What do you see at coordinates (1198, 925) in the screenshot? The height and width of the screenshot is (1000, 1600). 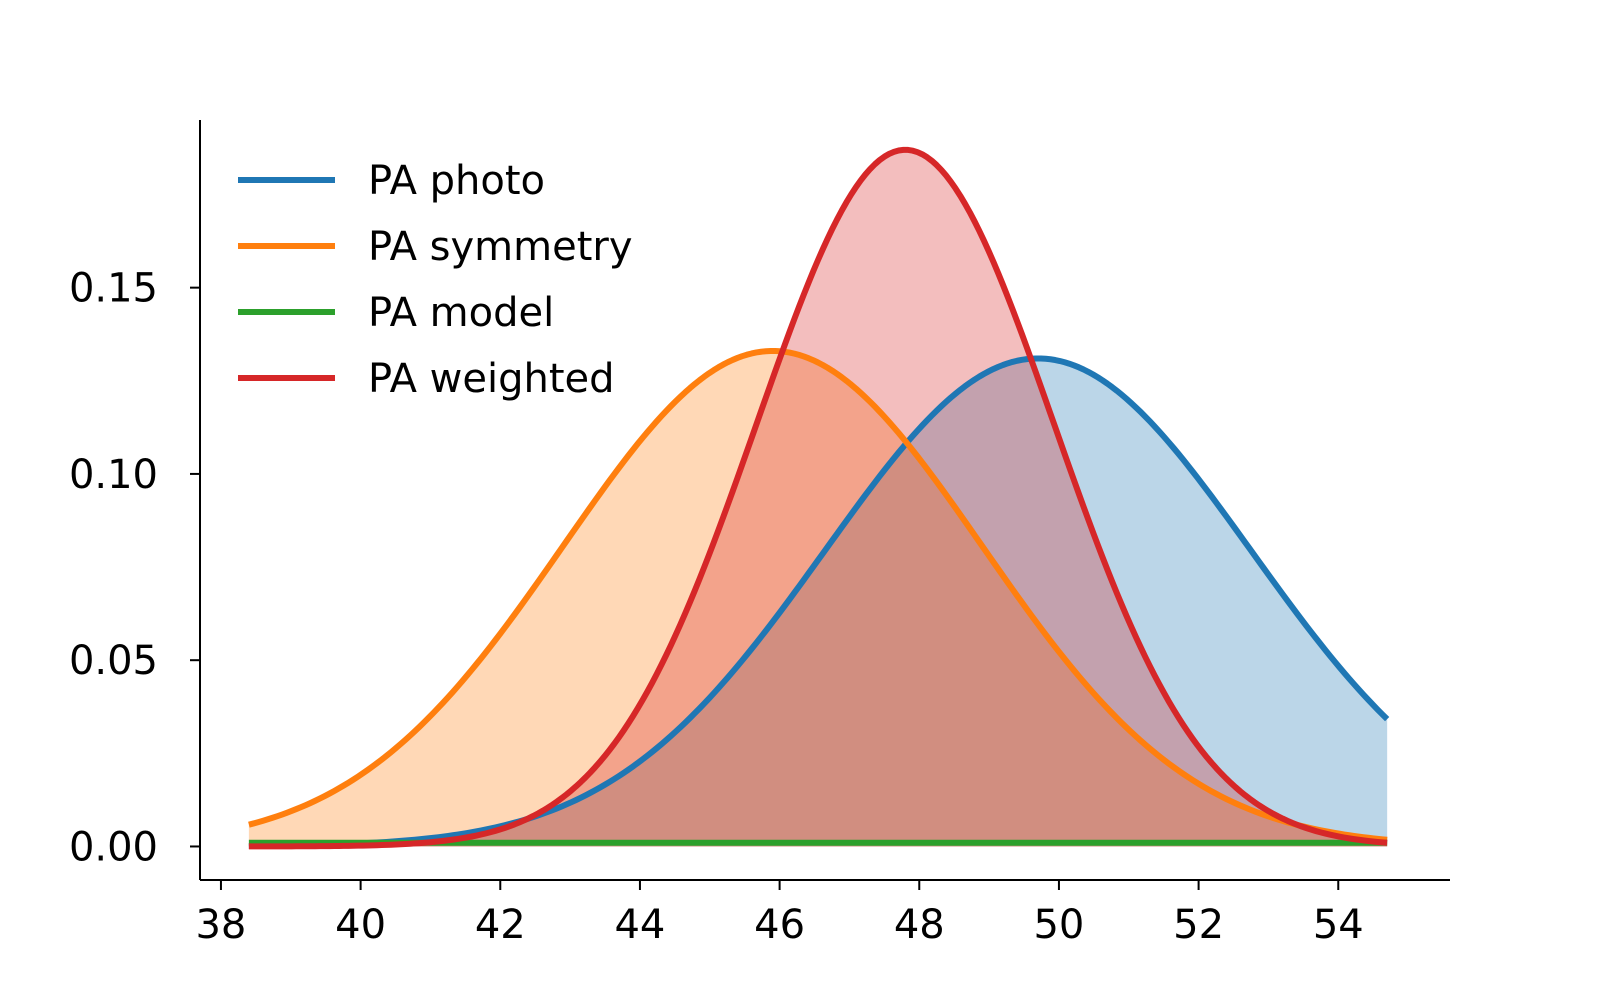 I see `x-tick-label: 52` at bounding box center [1198, 925].